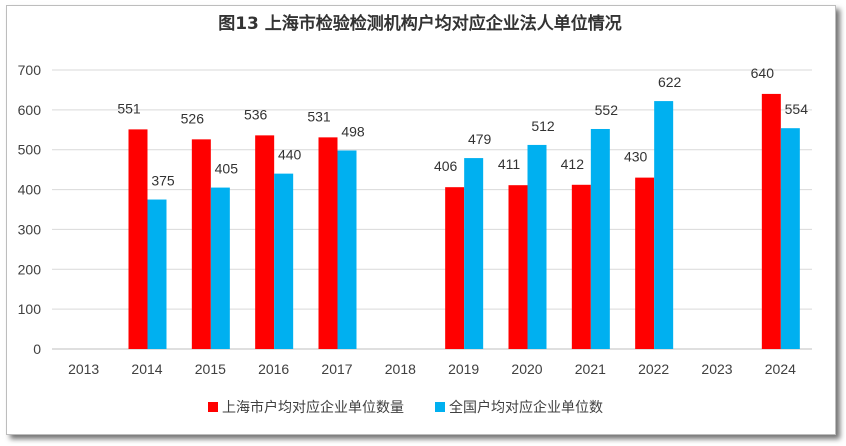  What do you see at coordinates (227, 169) in the screenshot?
I see `data-label: 405` at bounding box center [227, 169].